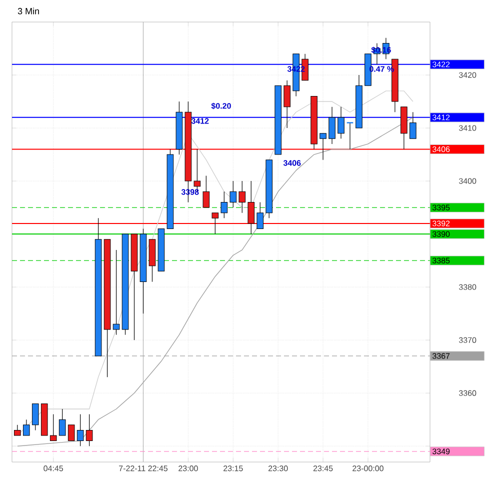 This screenshot has height=493, width=498. Describe the element at coordinates (292, 163) in the screenshot. I see `annotation: 3406` at that location.